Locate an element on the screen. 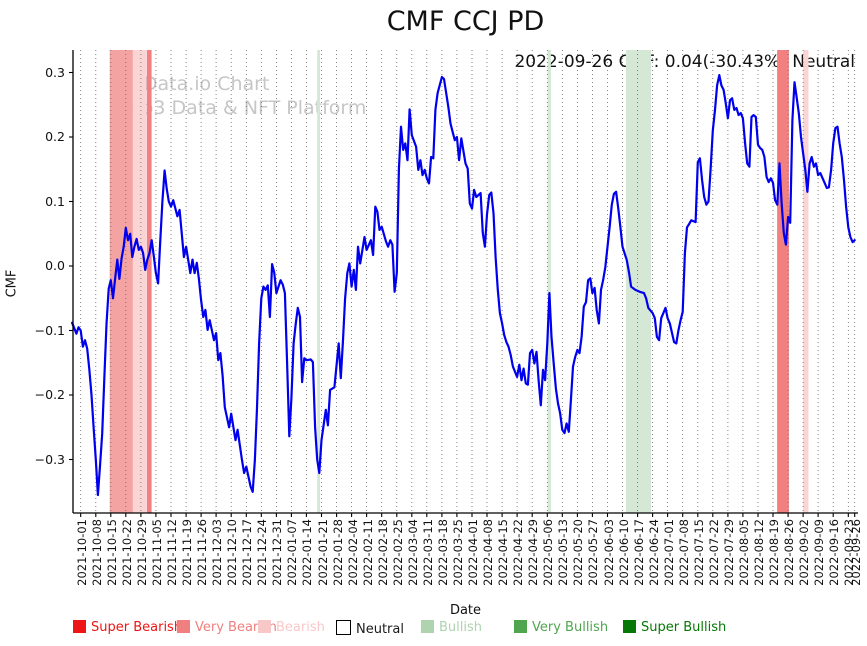 The width and height of the screenshot is (867, 646). x-tick-label: 2022-08-26 is located at coordinates (789, 552).